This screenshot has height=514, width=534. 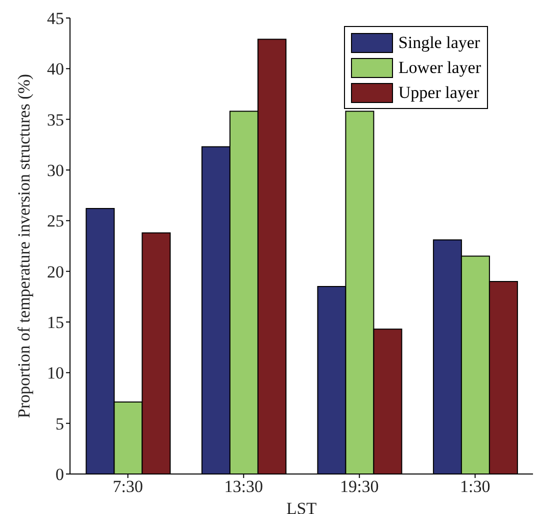 What do you see at coordinates (55, 373) in the screenshot?
I see `y-tick-label: 10` at bounding box center [55, 373].